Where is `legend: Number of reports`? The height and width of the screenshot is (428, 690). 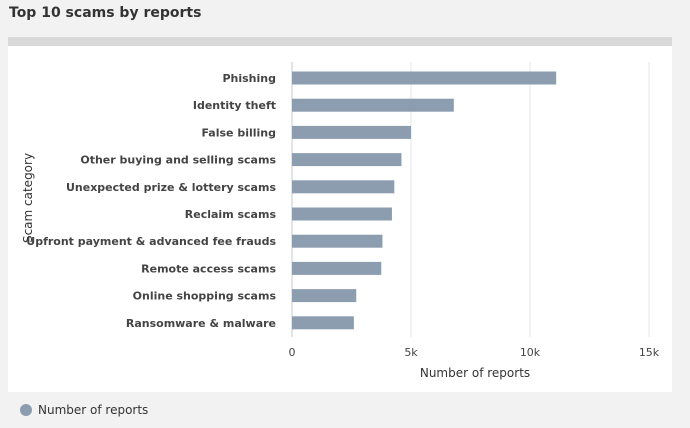
legend: Number of reports is located at coordinates (84, 410).